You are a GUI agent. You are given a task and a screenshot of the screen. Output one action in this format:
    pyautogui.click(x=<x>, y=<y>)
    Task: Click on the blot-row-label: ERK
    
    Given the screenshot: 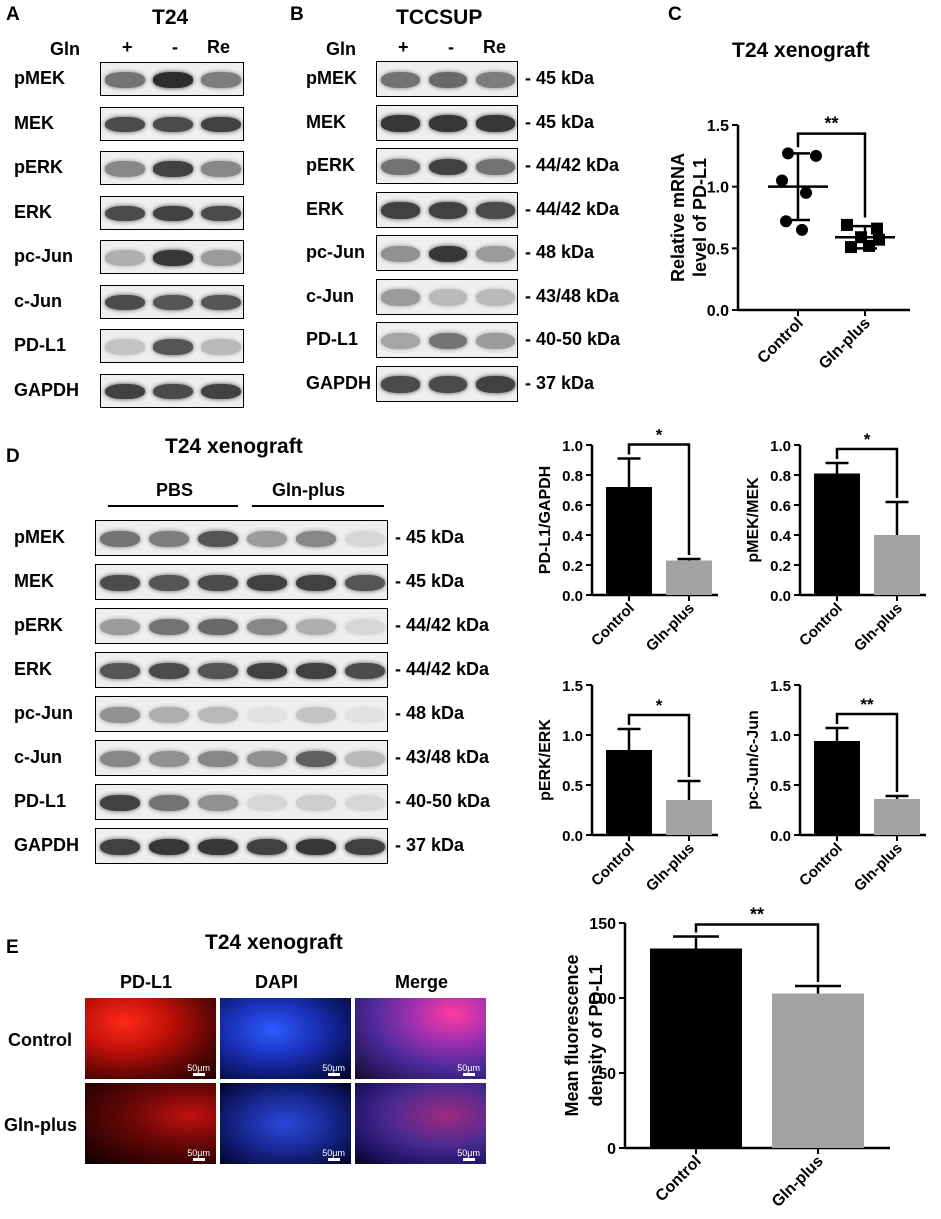 What is the action you would take?
    pyautogui.click(x=33, y=669)
    